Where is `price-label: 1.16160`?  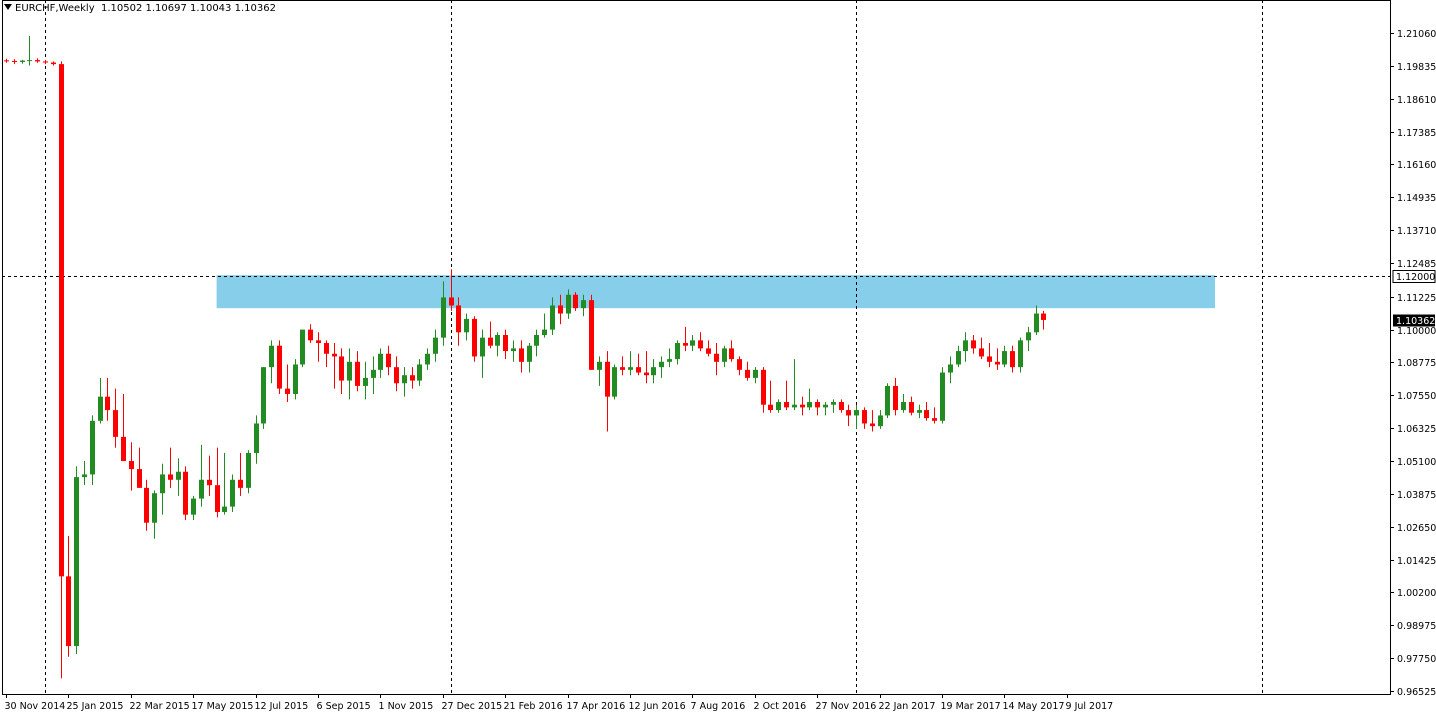
price-label: 1.16160 is located at coordinates (1416, 165).